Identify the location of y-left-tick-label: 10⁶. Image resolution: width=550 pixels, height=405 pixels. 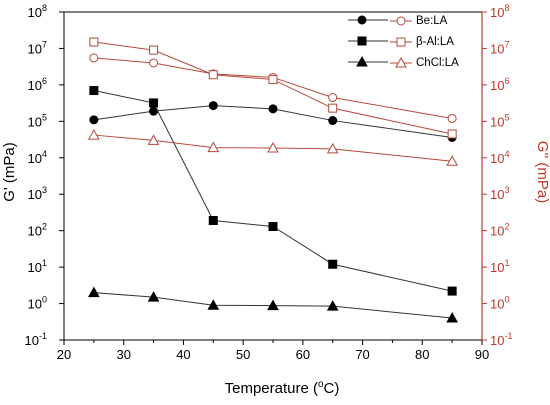
(37, 84).